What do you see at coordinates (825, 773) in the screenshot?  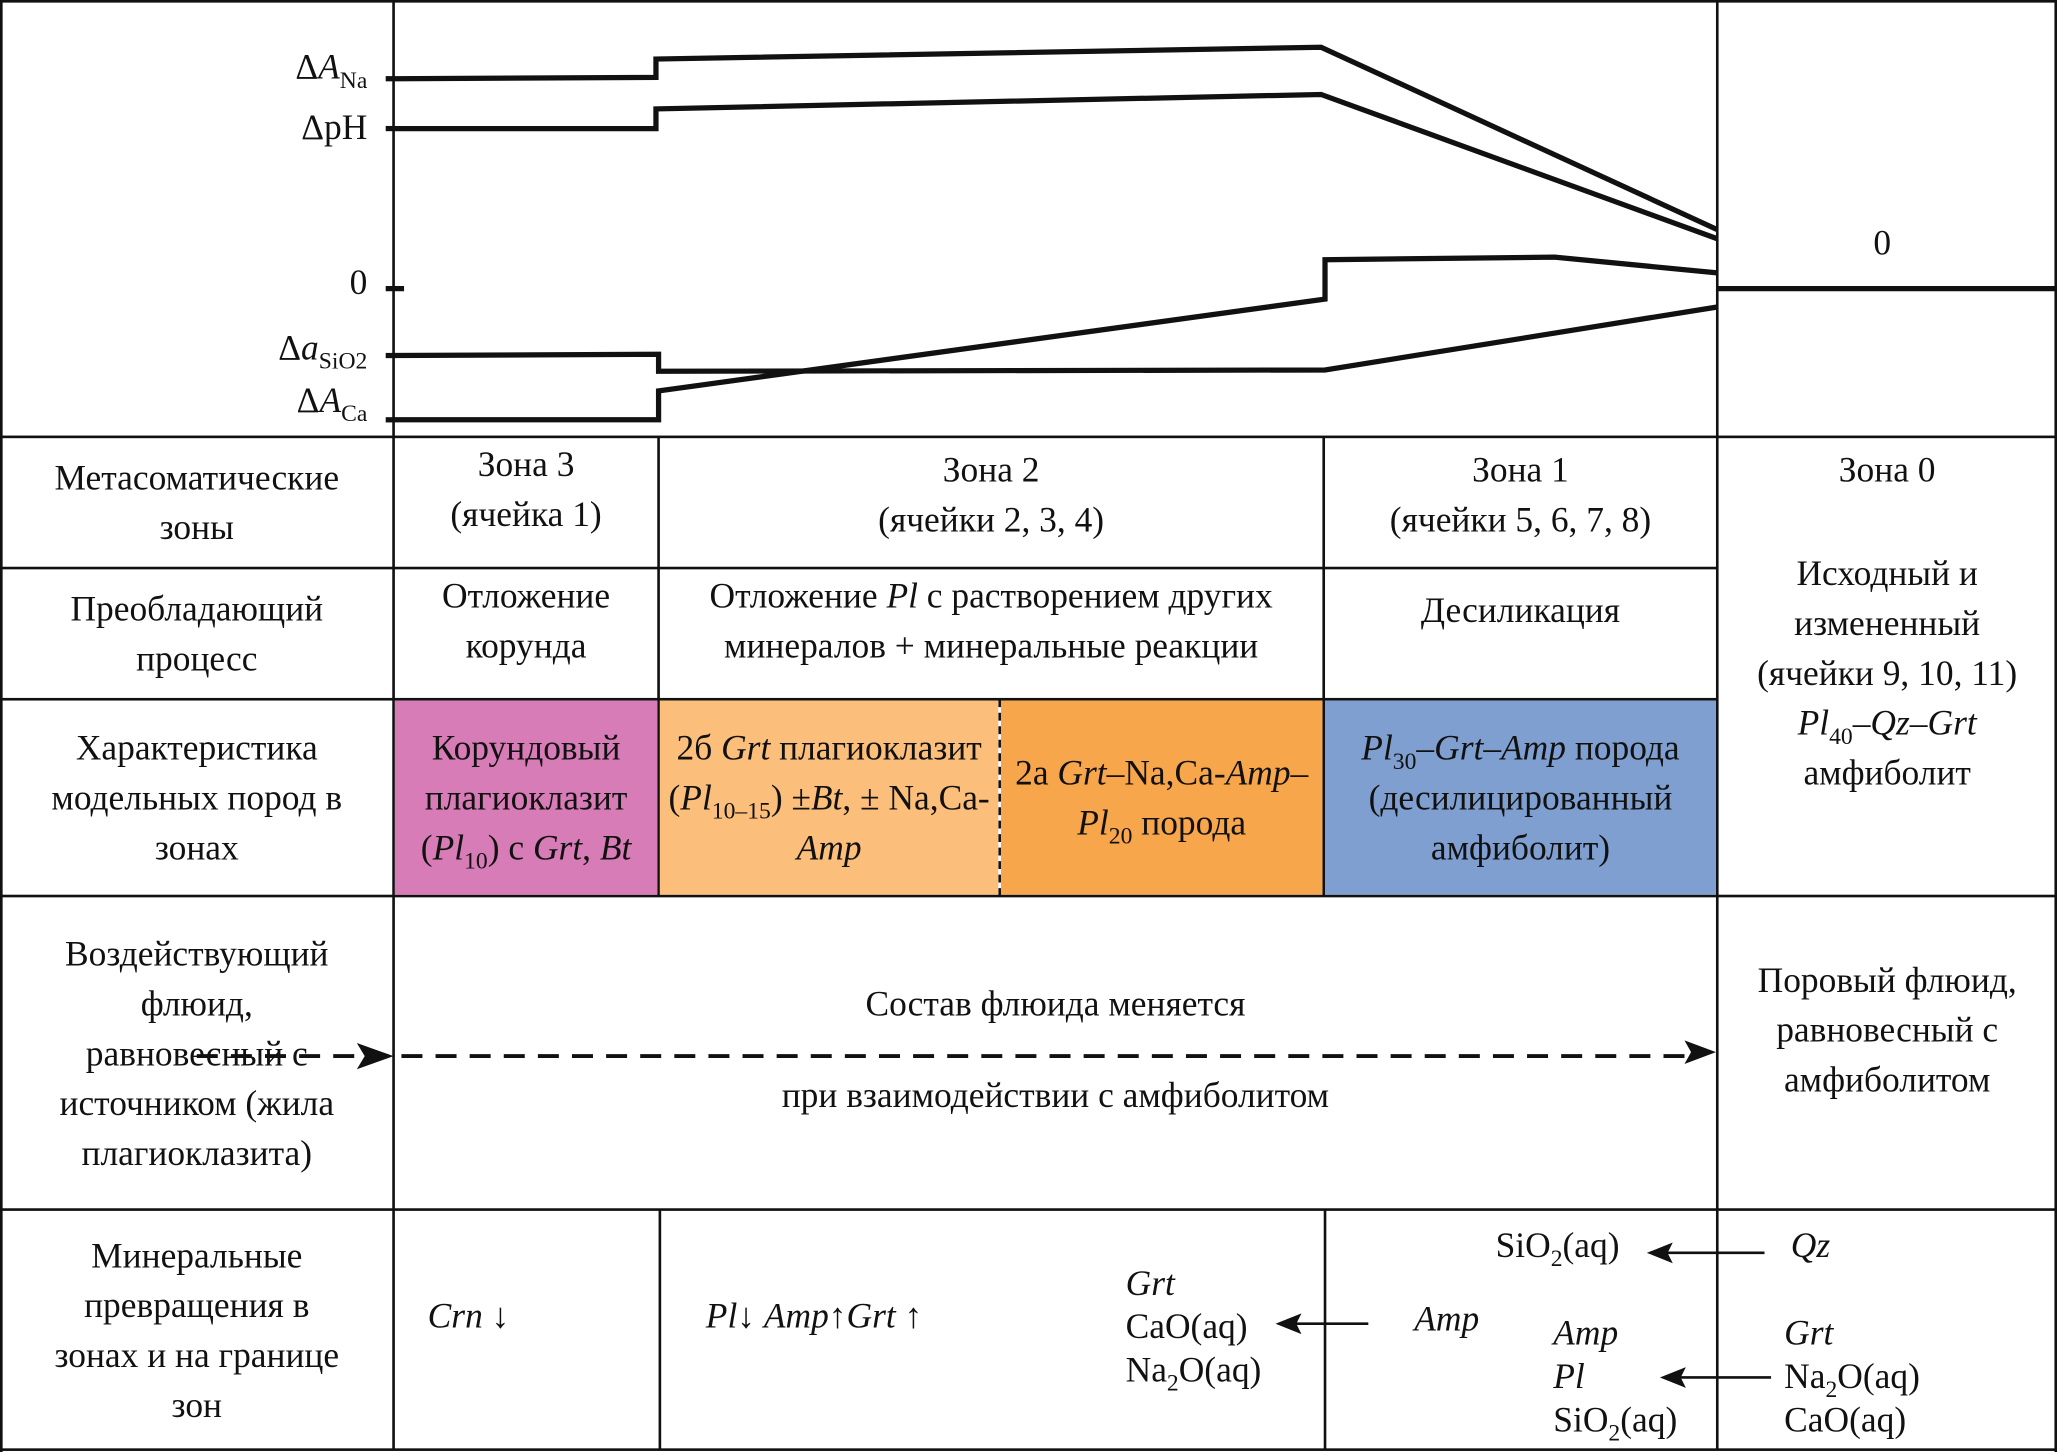 I see `text-run: плагиоклазит (` at bounding box center [825, 773].